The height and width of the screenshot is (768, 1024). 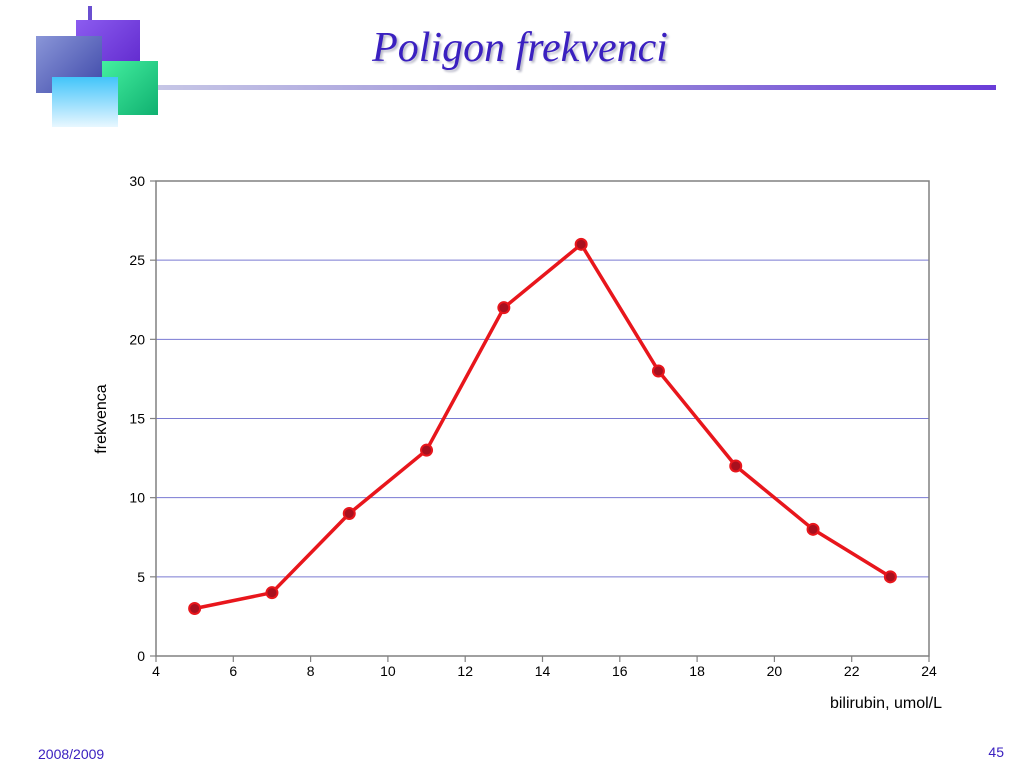 I want to click on x-tick-label: 16, so click(x=620, y=671).